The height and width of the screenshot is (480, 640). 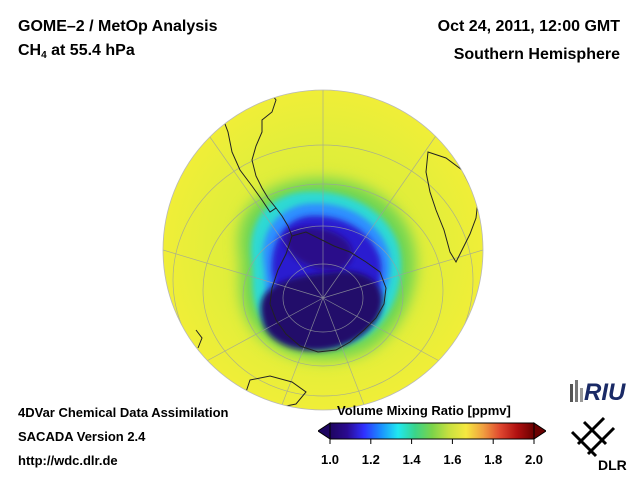 I want to click on antarctica-coast, so click(x=328, y=292).